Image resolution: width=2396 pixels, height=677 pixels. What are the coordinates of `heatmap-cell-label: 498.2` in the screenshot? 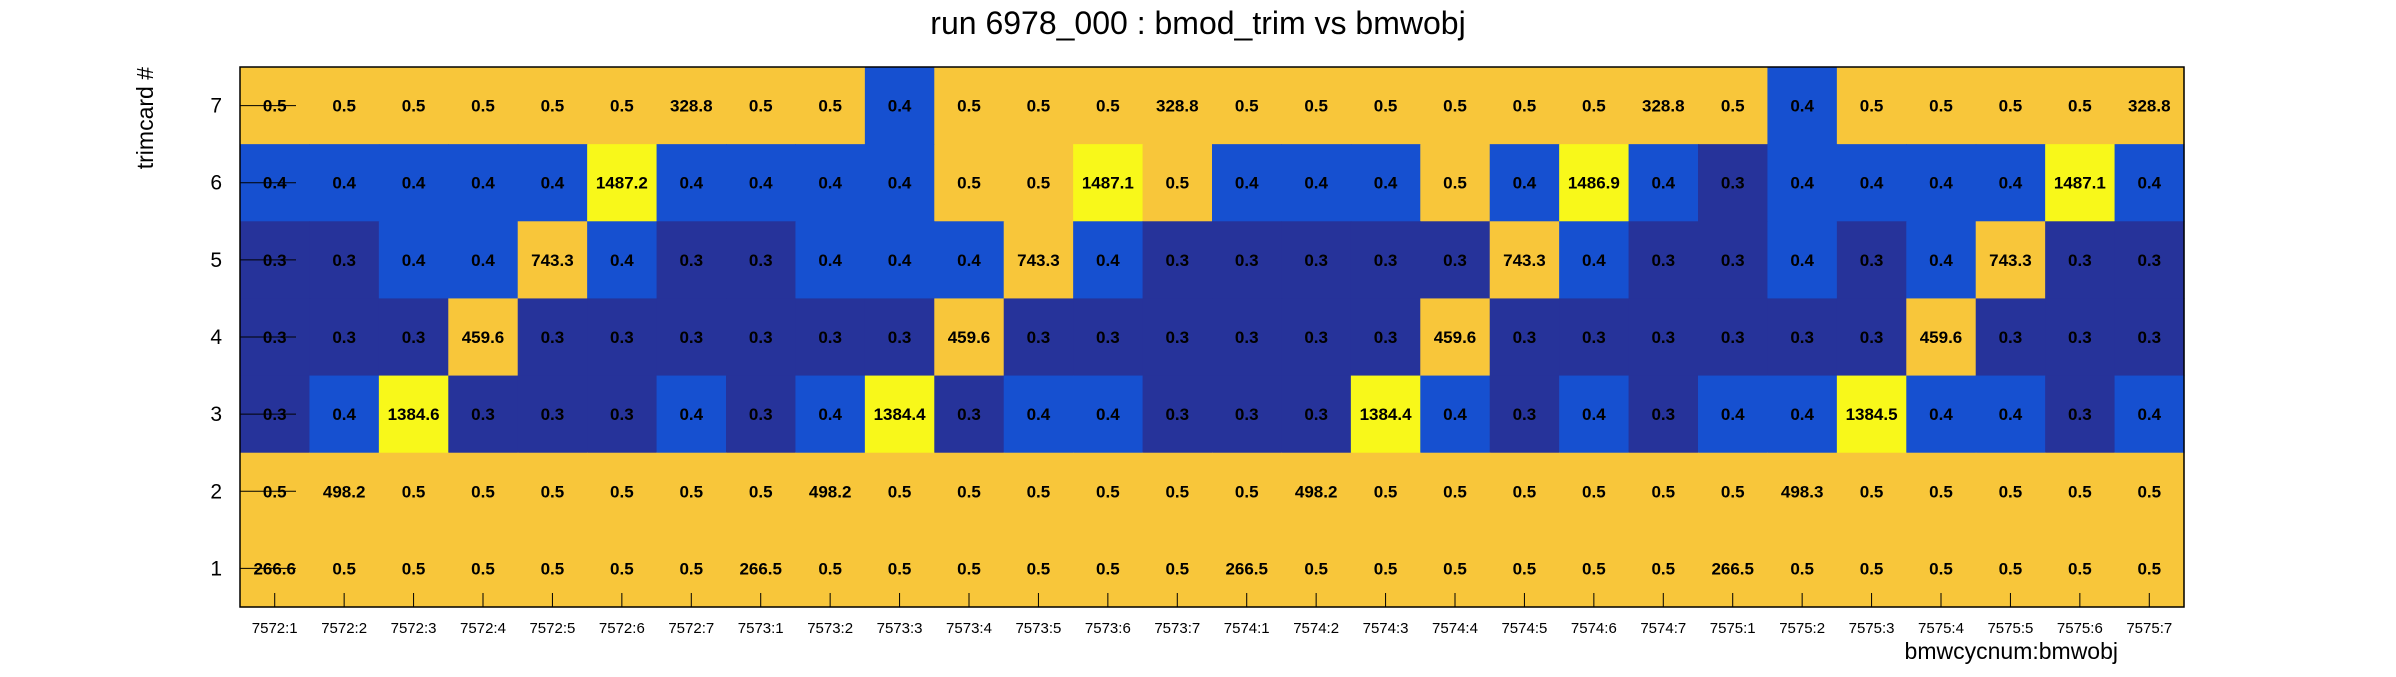 It's located at (1316, 491).